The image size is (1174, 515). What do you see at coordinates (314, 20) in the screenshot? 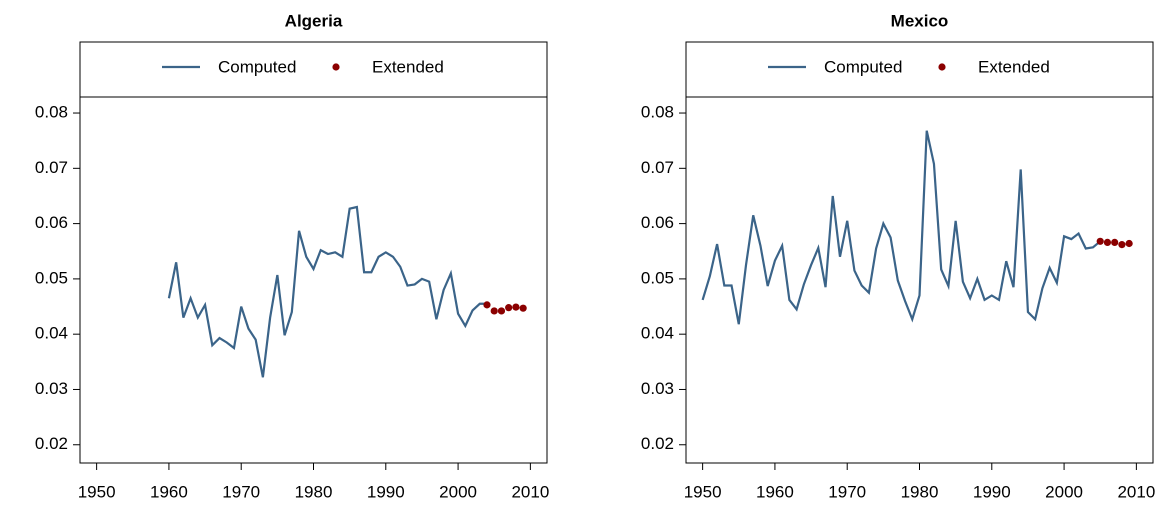
I see `chart-title: Algeria` at bounding box center [314, 20].